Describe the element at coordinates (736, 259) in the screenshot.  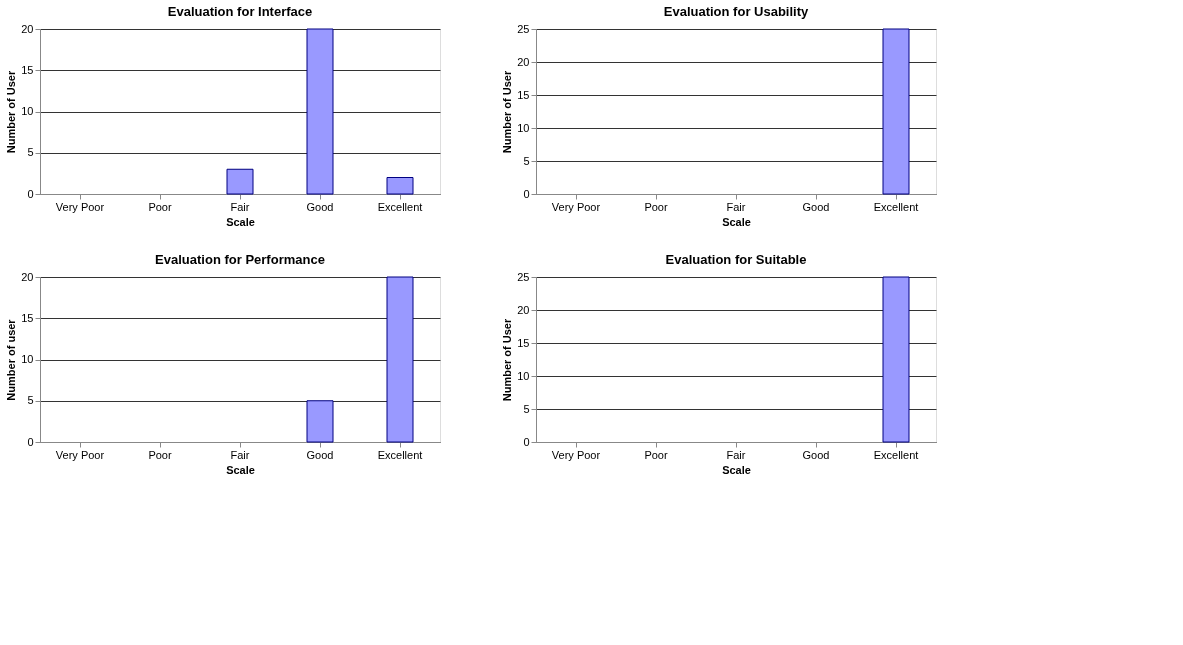
I see `chart-title: Evaluation for Suitable` at that location.